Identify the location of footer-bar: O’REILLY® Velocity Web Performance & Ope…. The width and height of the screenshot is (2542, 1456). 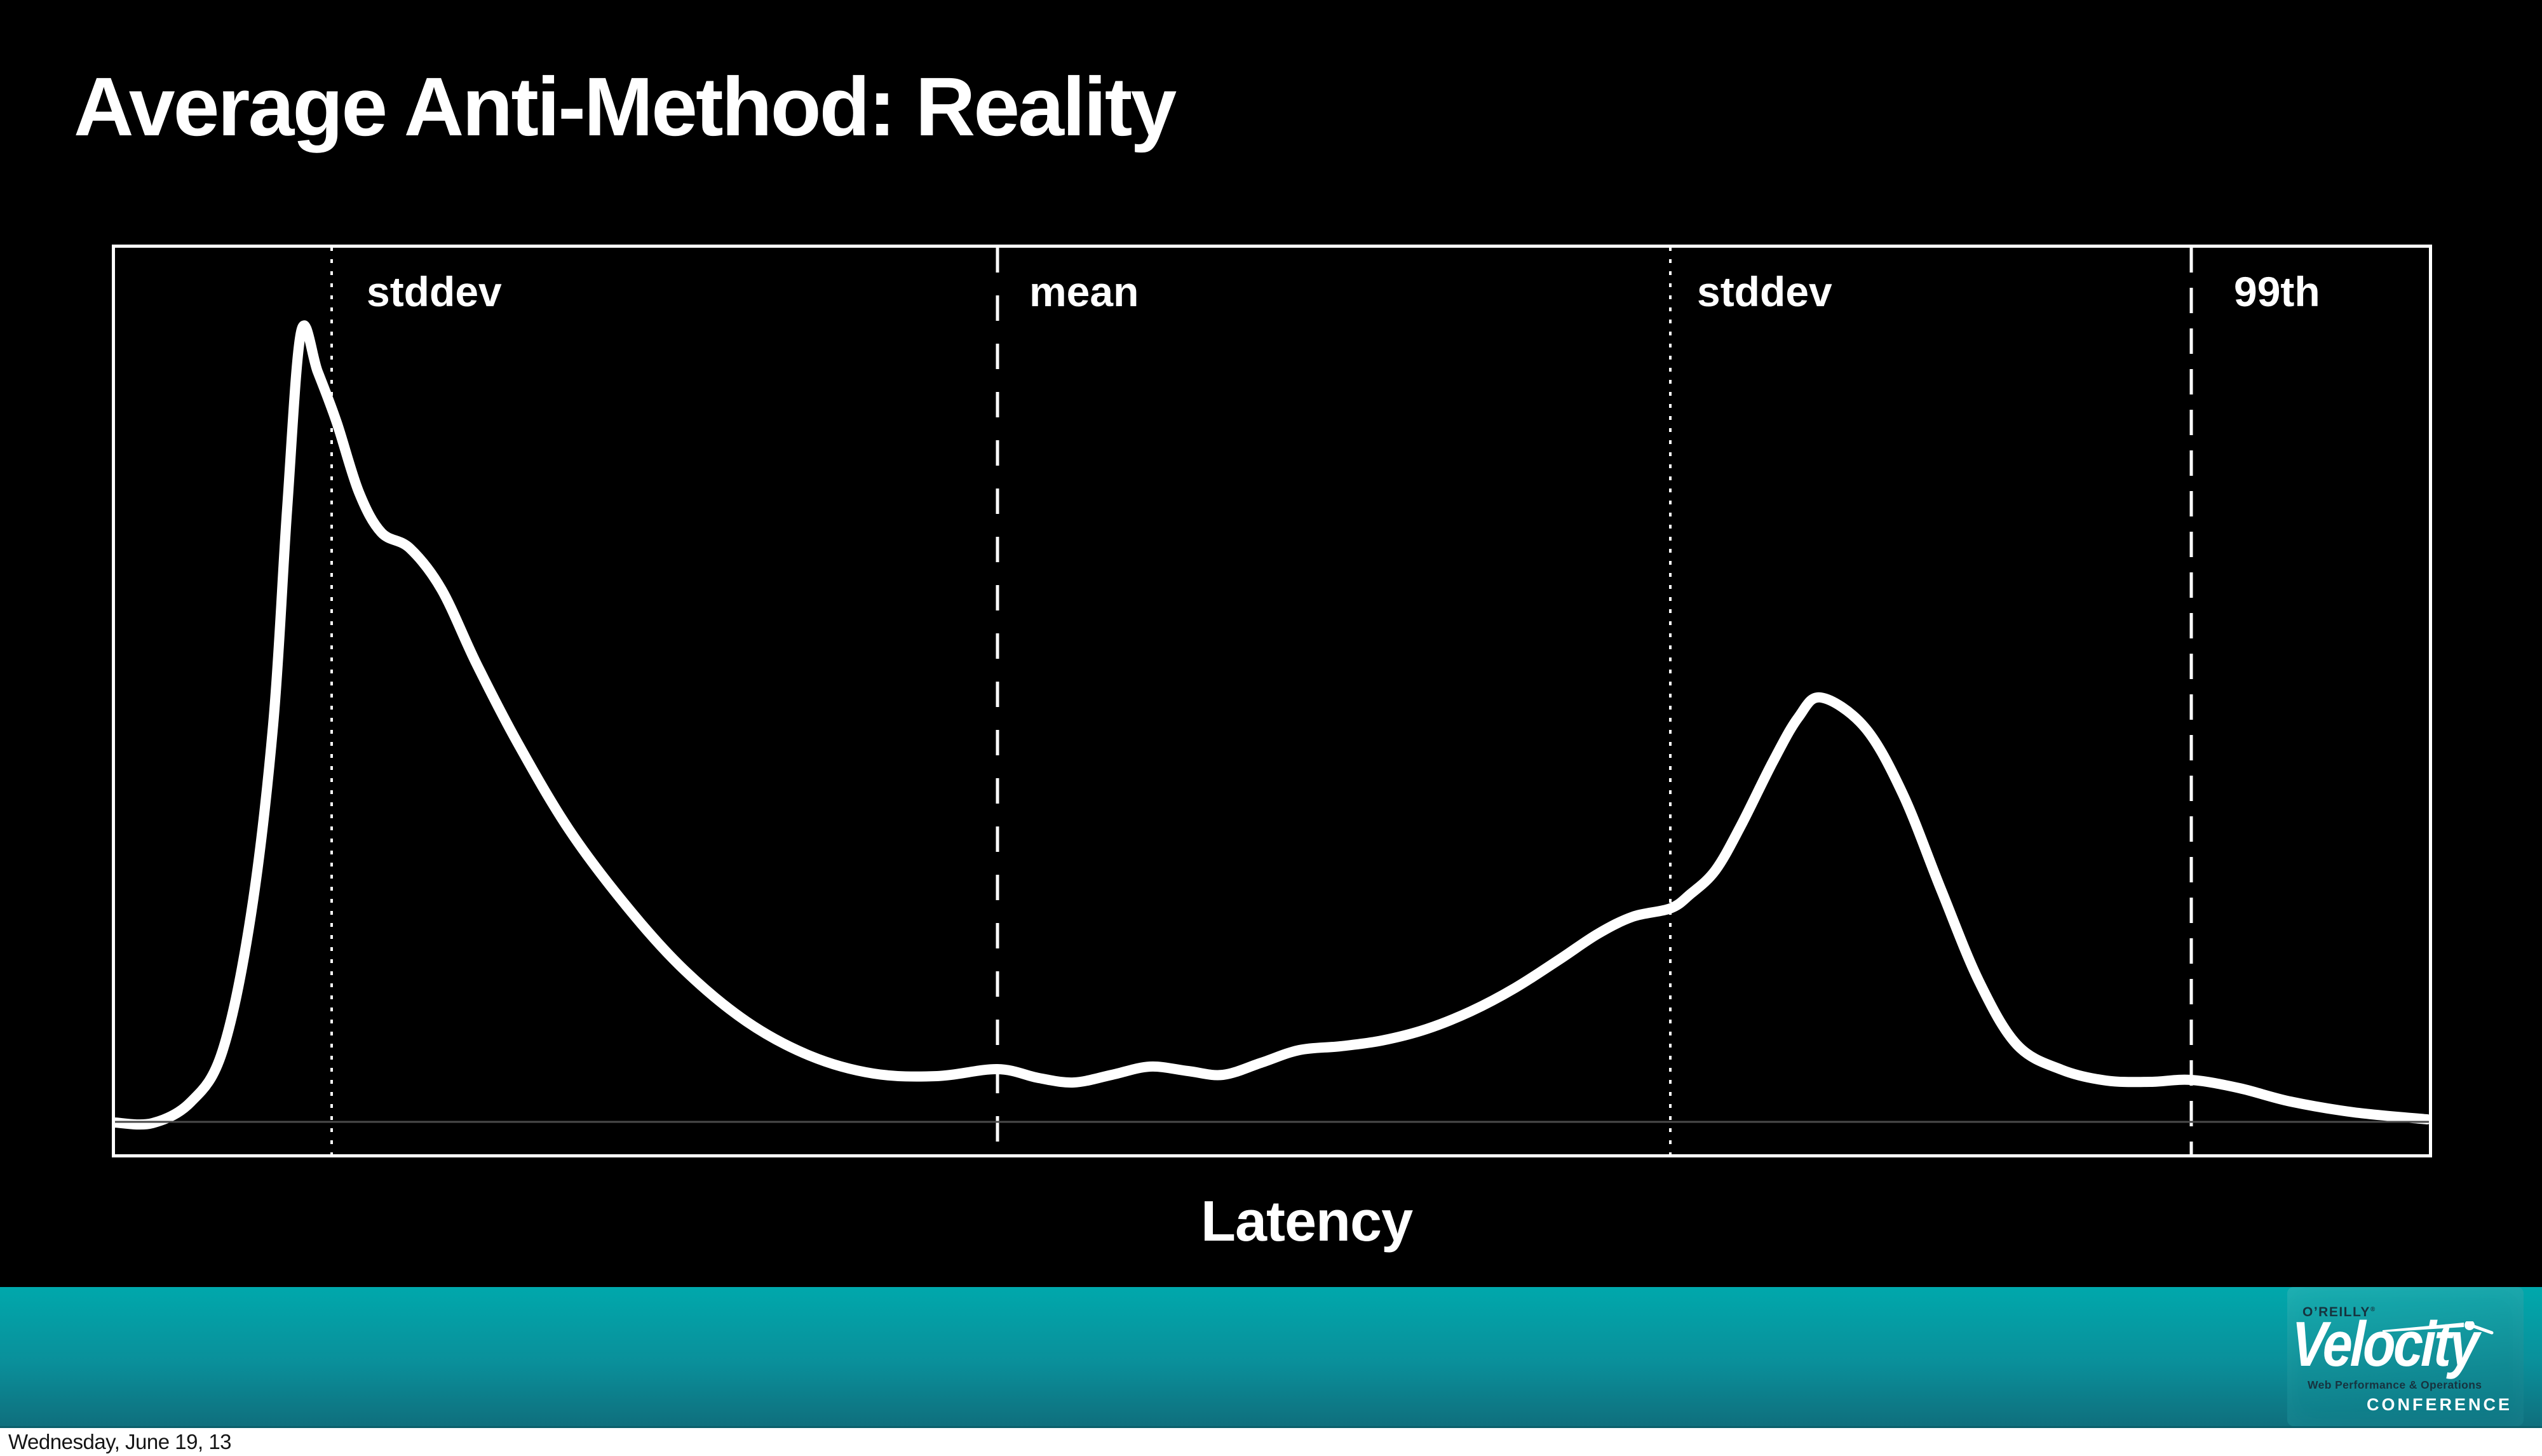
(1271, 1357).